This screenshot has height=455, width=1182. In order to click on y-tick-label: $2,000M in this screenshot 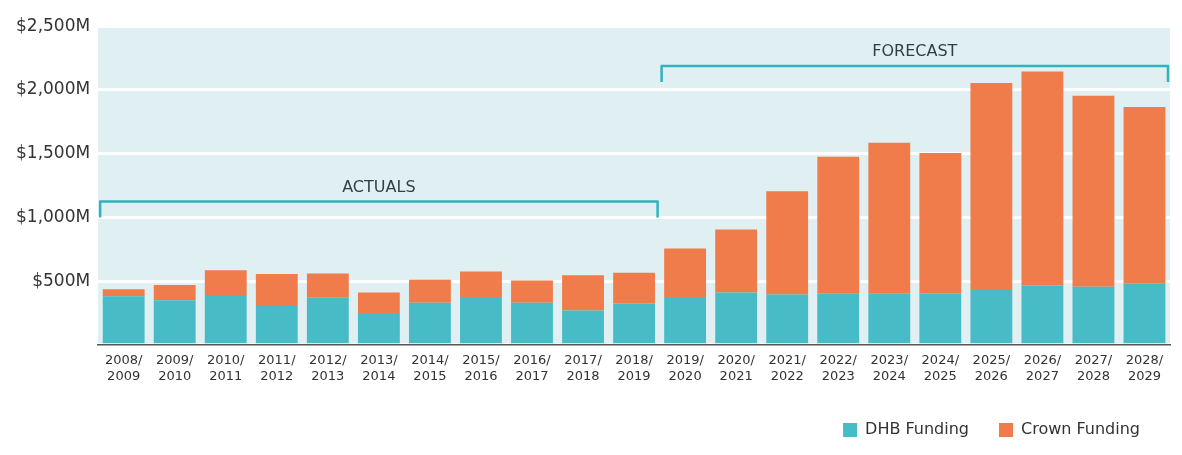, I will do `click(53, 88)`.